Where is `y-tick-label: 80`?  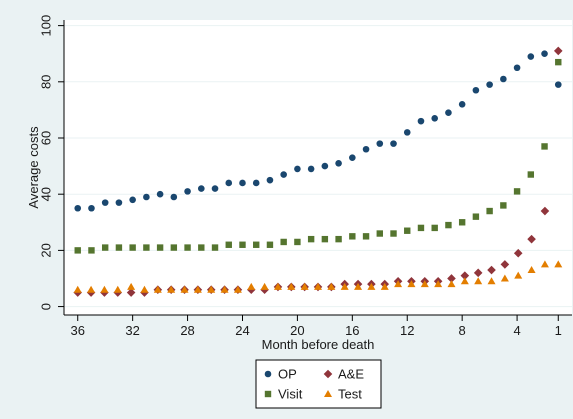
y-tick-label: 80 is located at coordinates (46, 82).